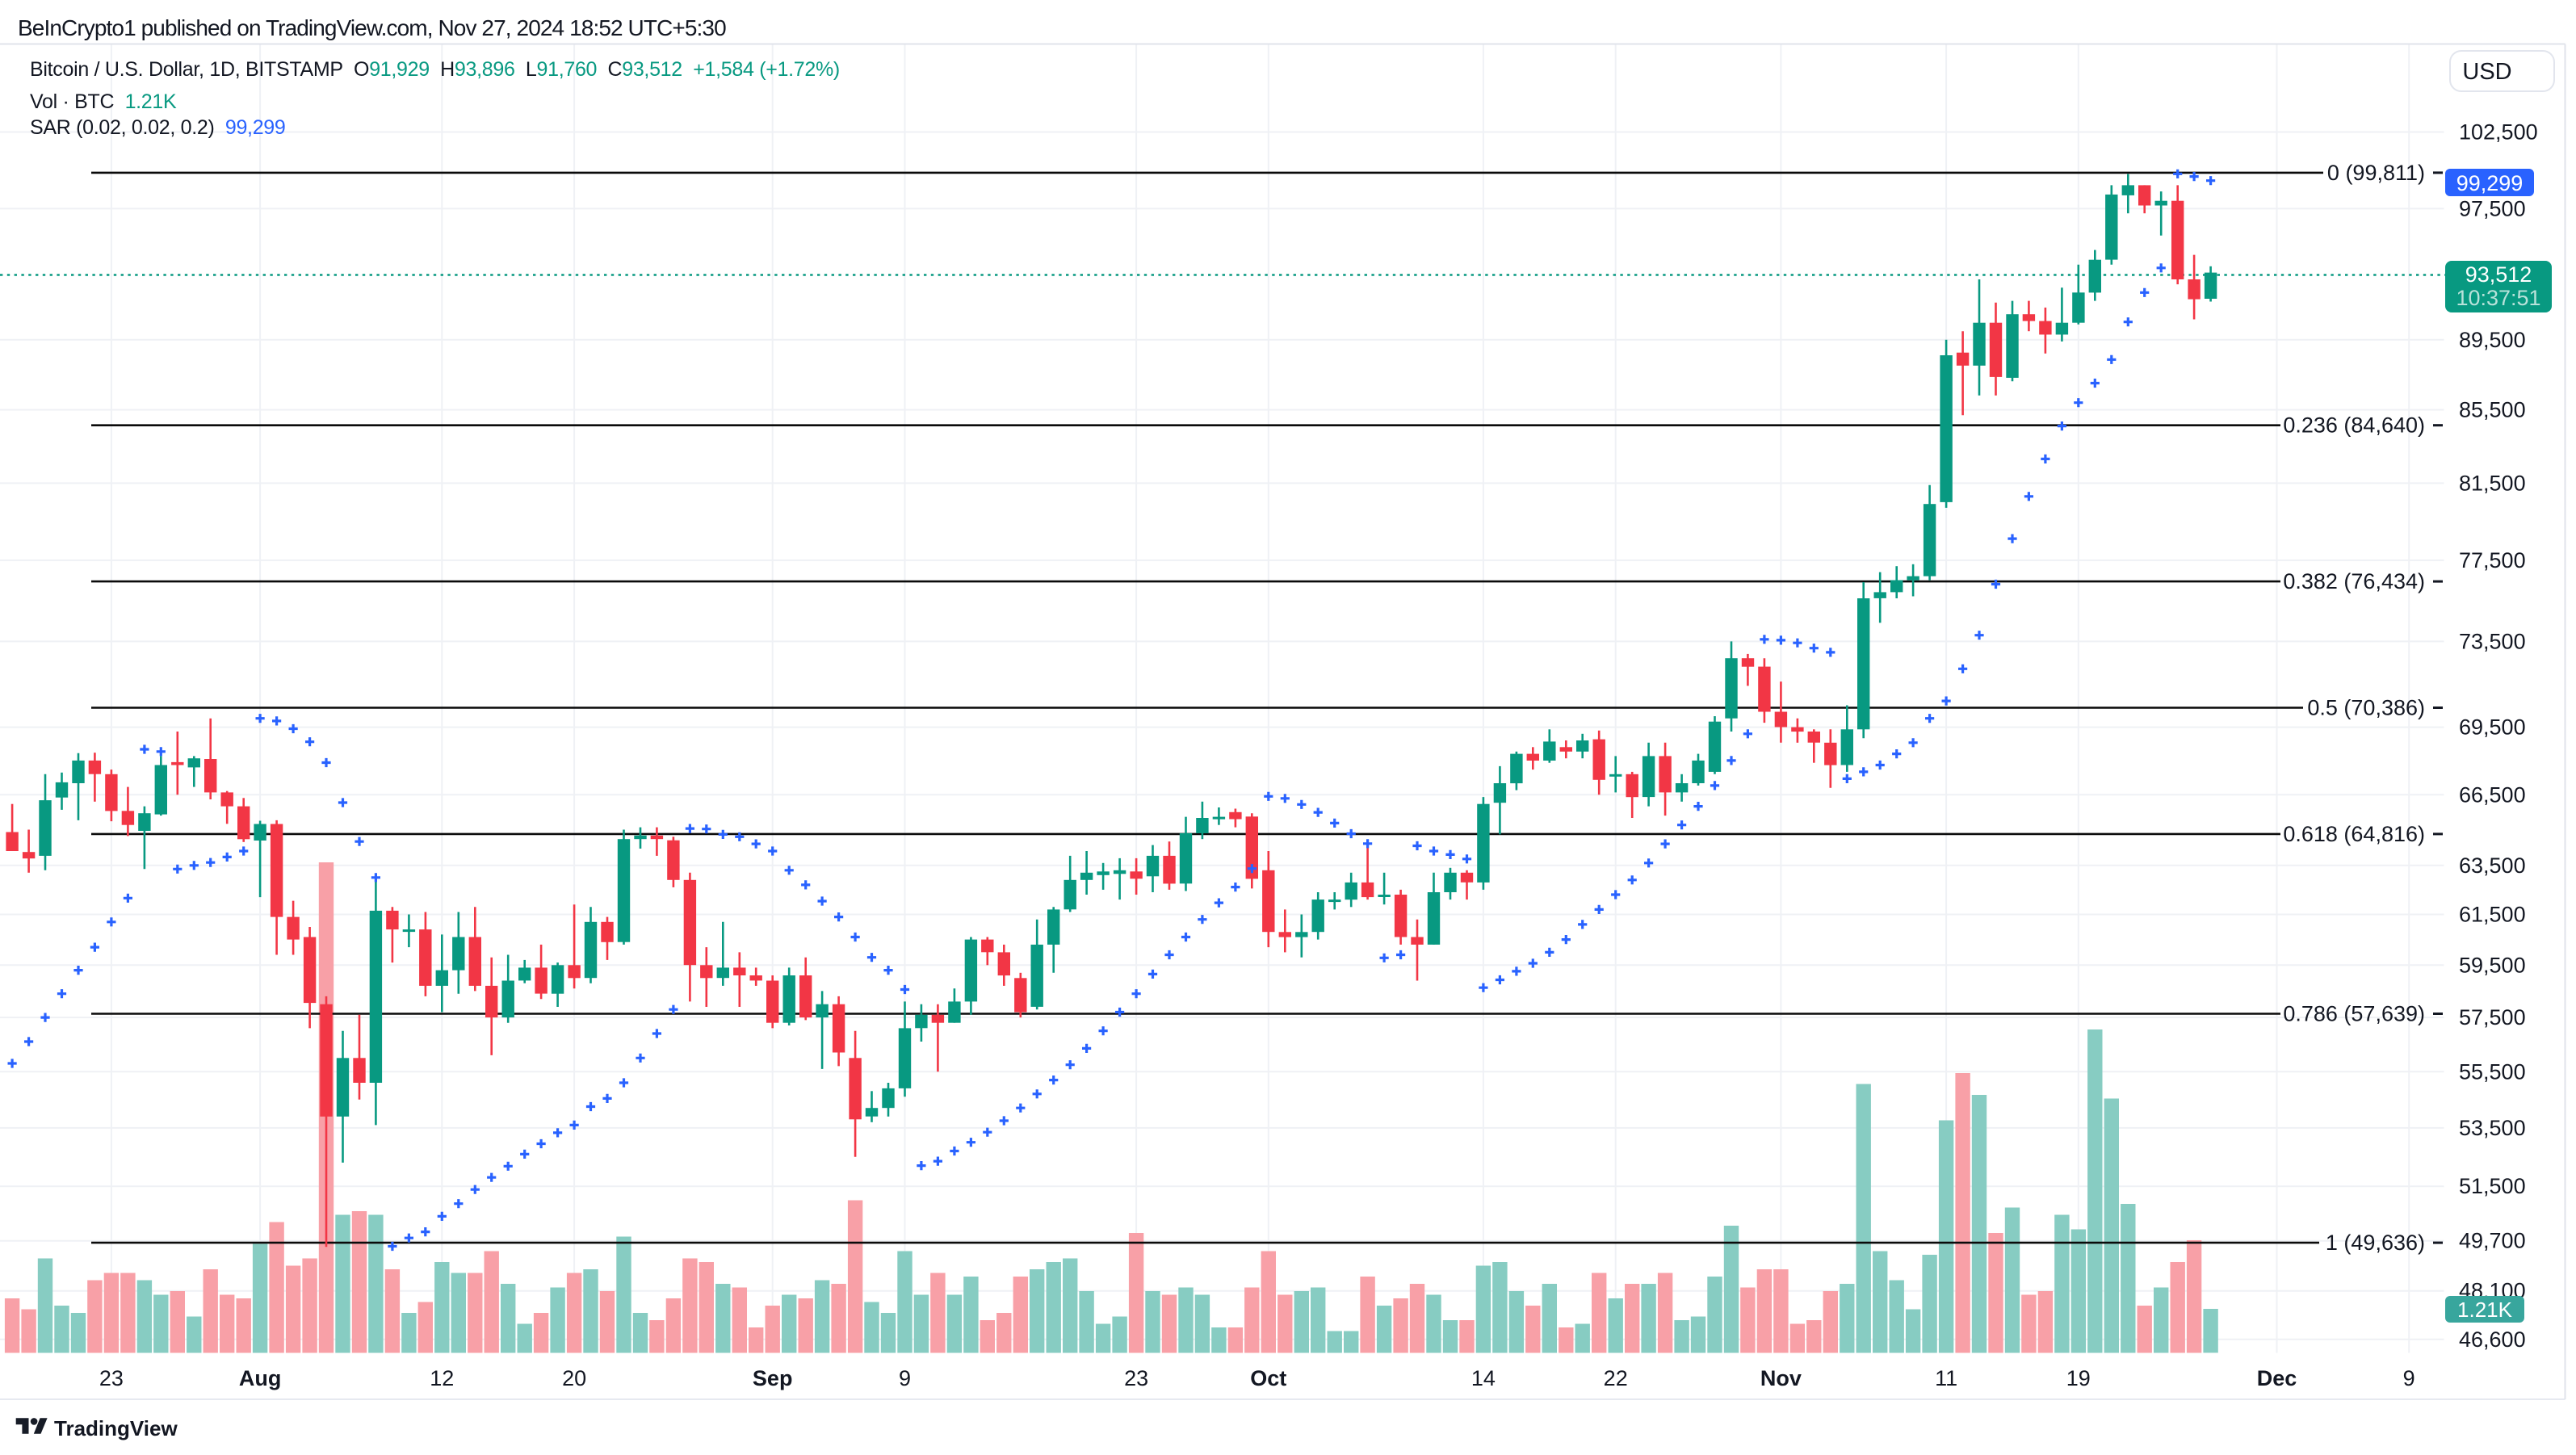 This screenshot has width=2576, height=1455. Describe the element at coordinates (1616, 1378) in the screenshot. I see `svg-text: 22` at that location.